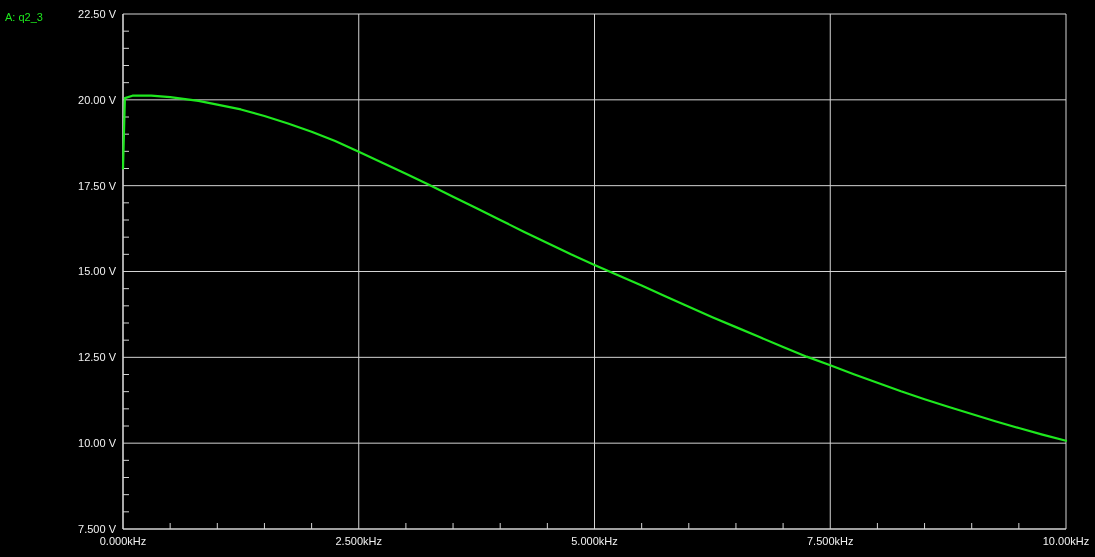  I want to click on text: A: q2_3, so click(24, 17).